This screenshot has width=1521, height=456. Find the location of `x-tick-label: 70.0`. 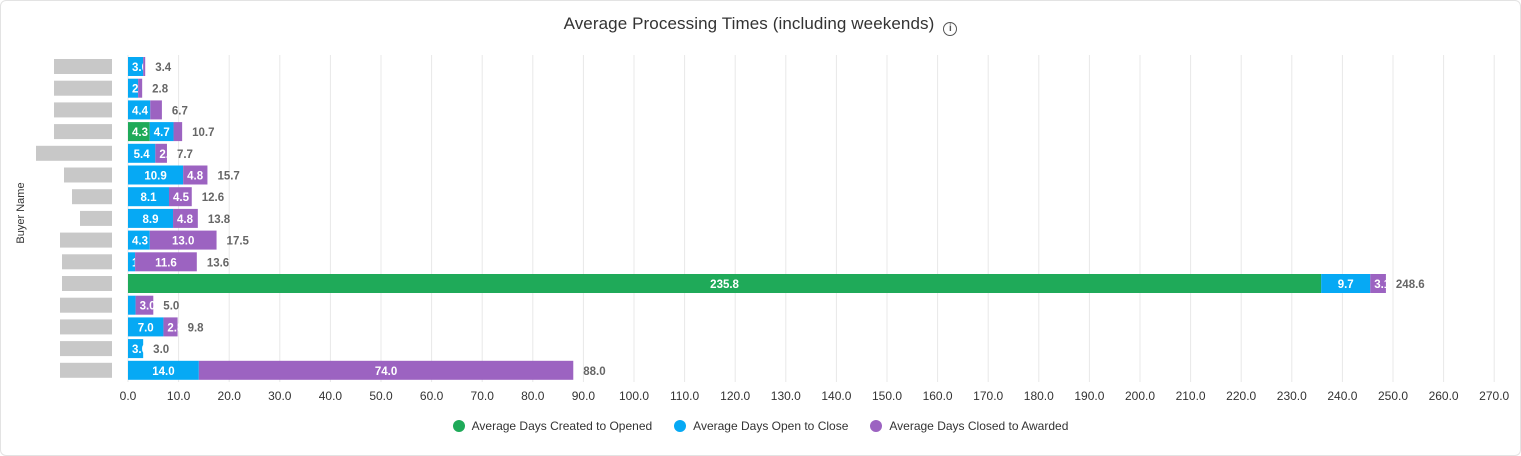

x-tick-label: 70.0 is located at coordinates (483, 396).